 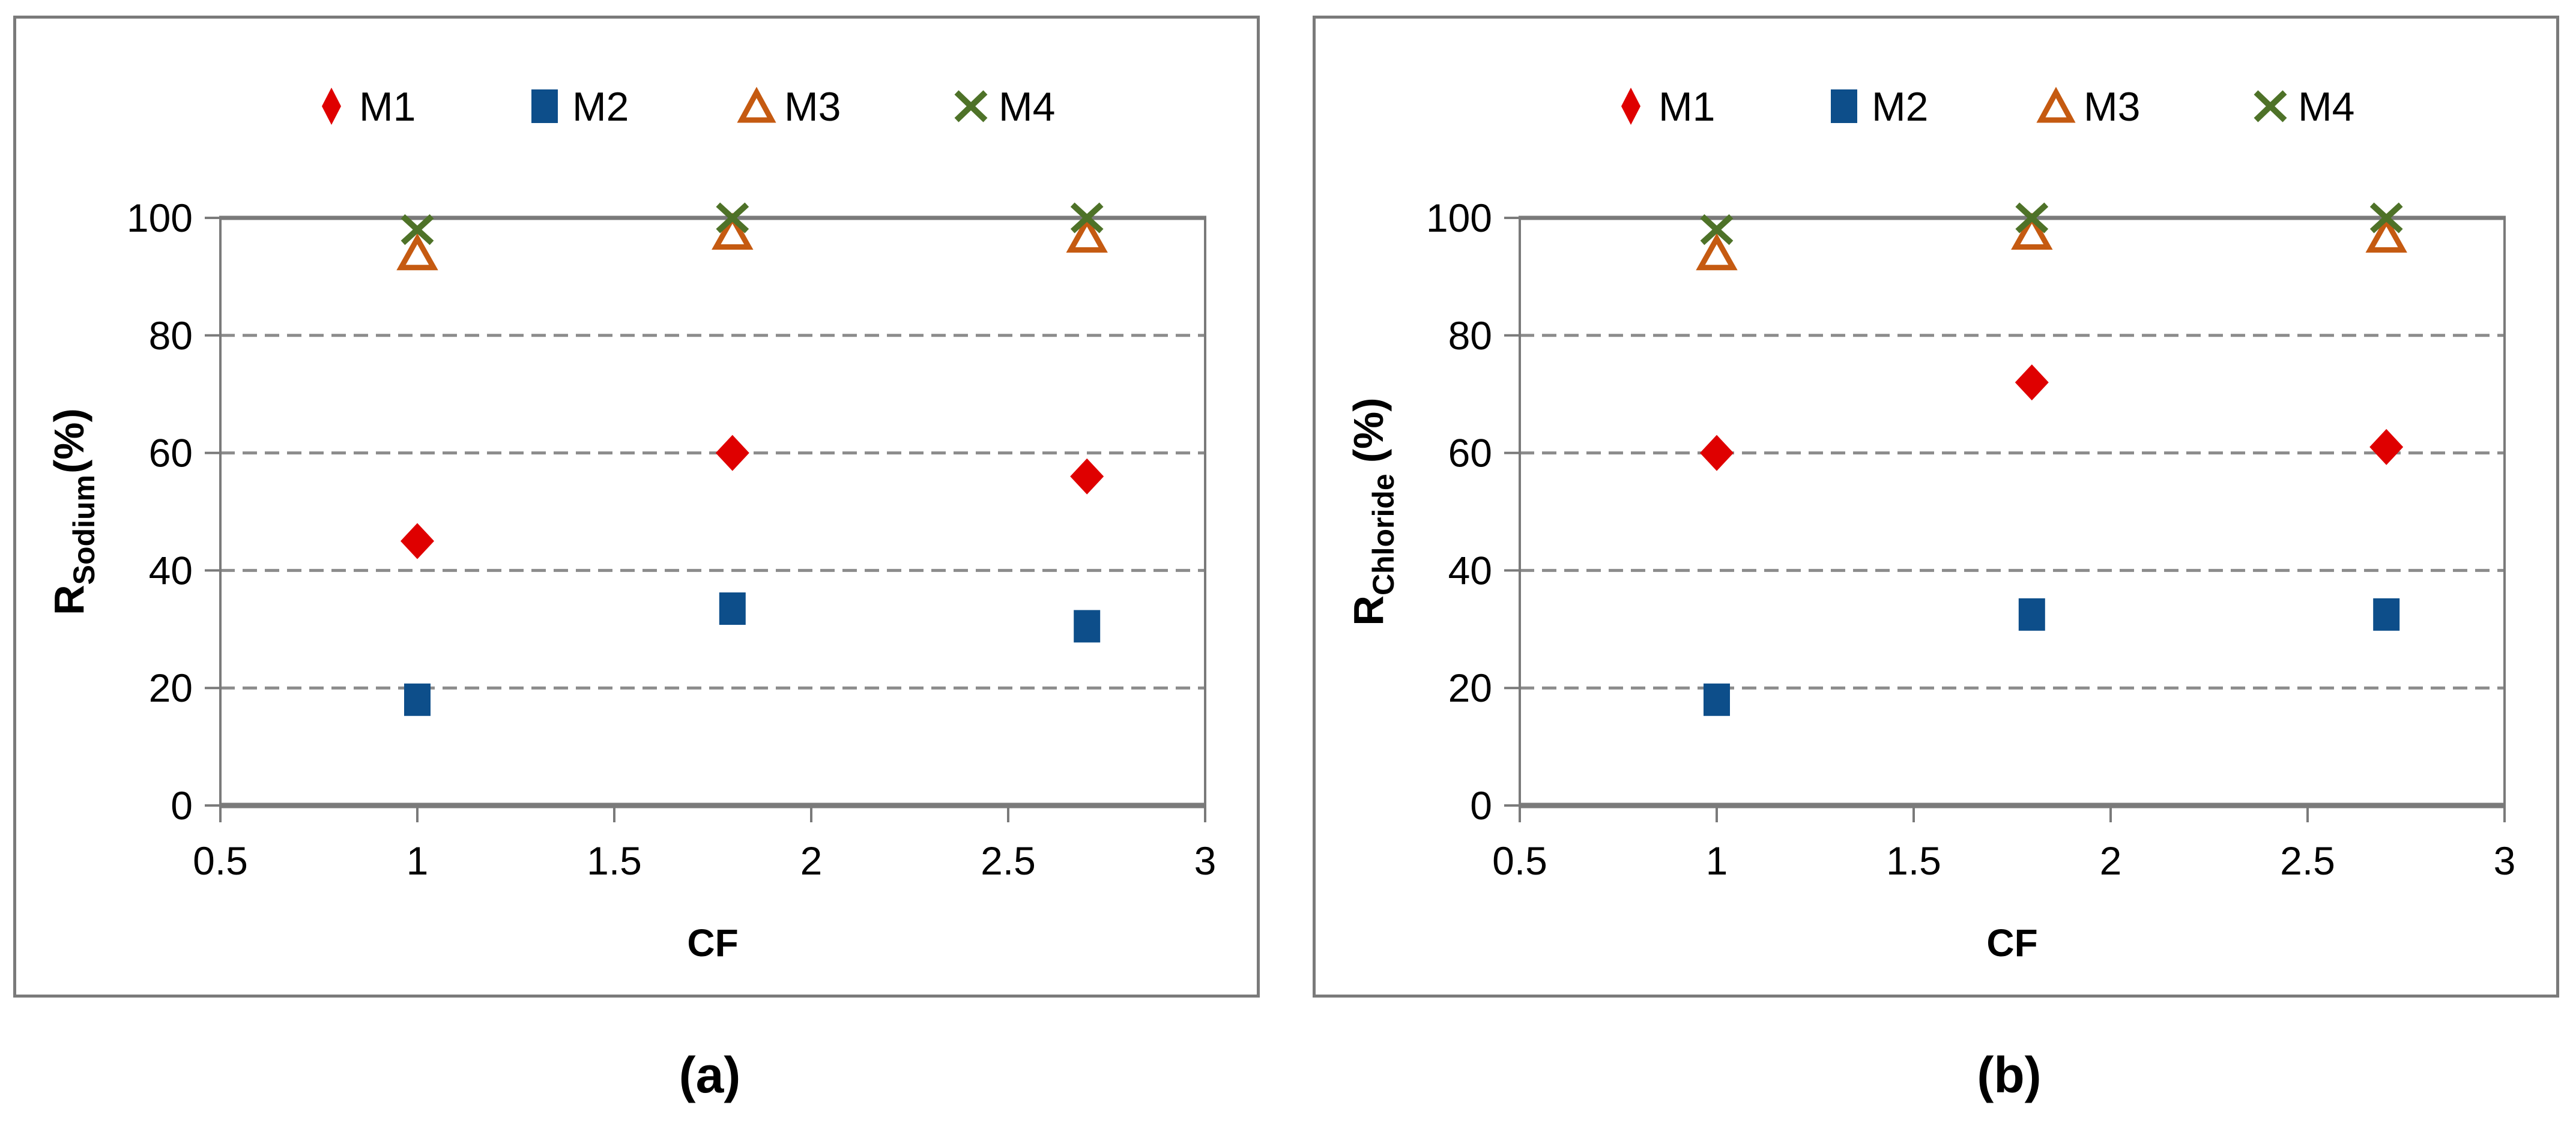 What do you see at coordinates (2009, 1074) in the screenshot?
I see `caption-b: (b)` at bounding box center [2009, 1074].